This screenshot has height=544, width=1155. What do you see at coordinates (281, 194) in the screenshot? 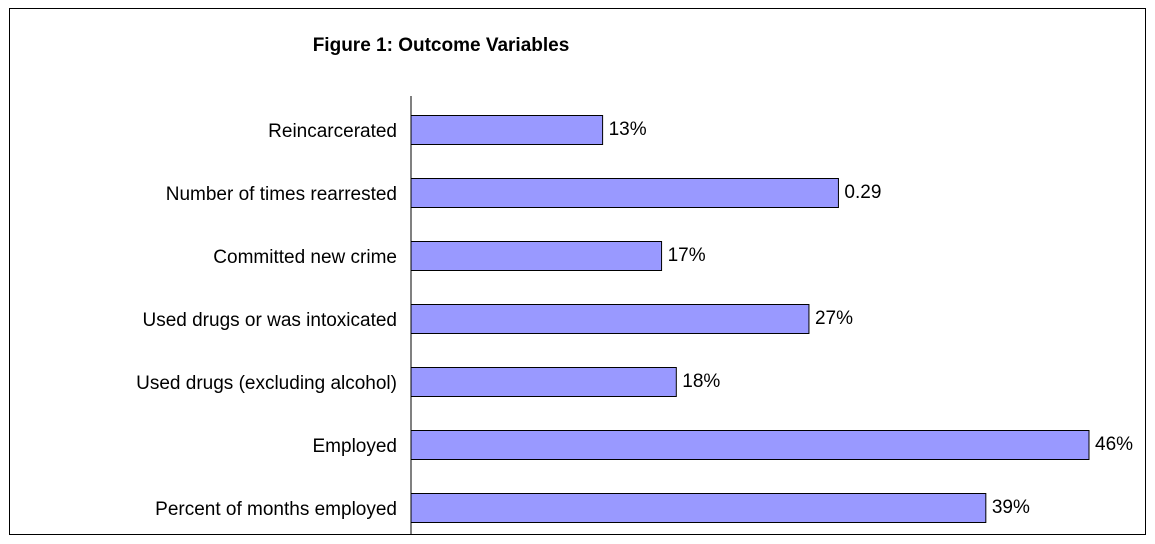
I see `category-label: Number of times rearrested` at bounding box center [281, 194].